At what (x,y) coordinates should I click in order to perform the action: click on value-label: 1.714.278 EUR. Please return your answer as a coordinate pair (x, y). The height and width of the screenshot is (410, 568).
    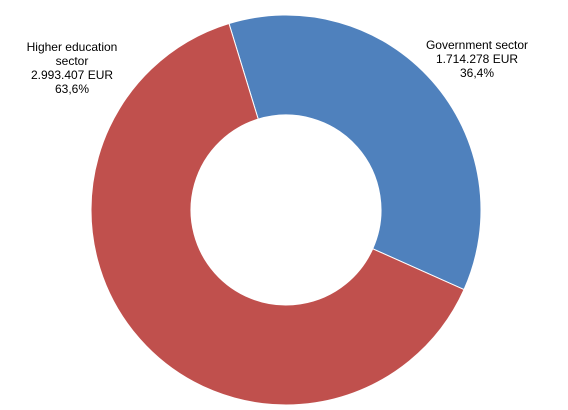
    Looking at the image, I should click on (477, 59).